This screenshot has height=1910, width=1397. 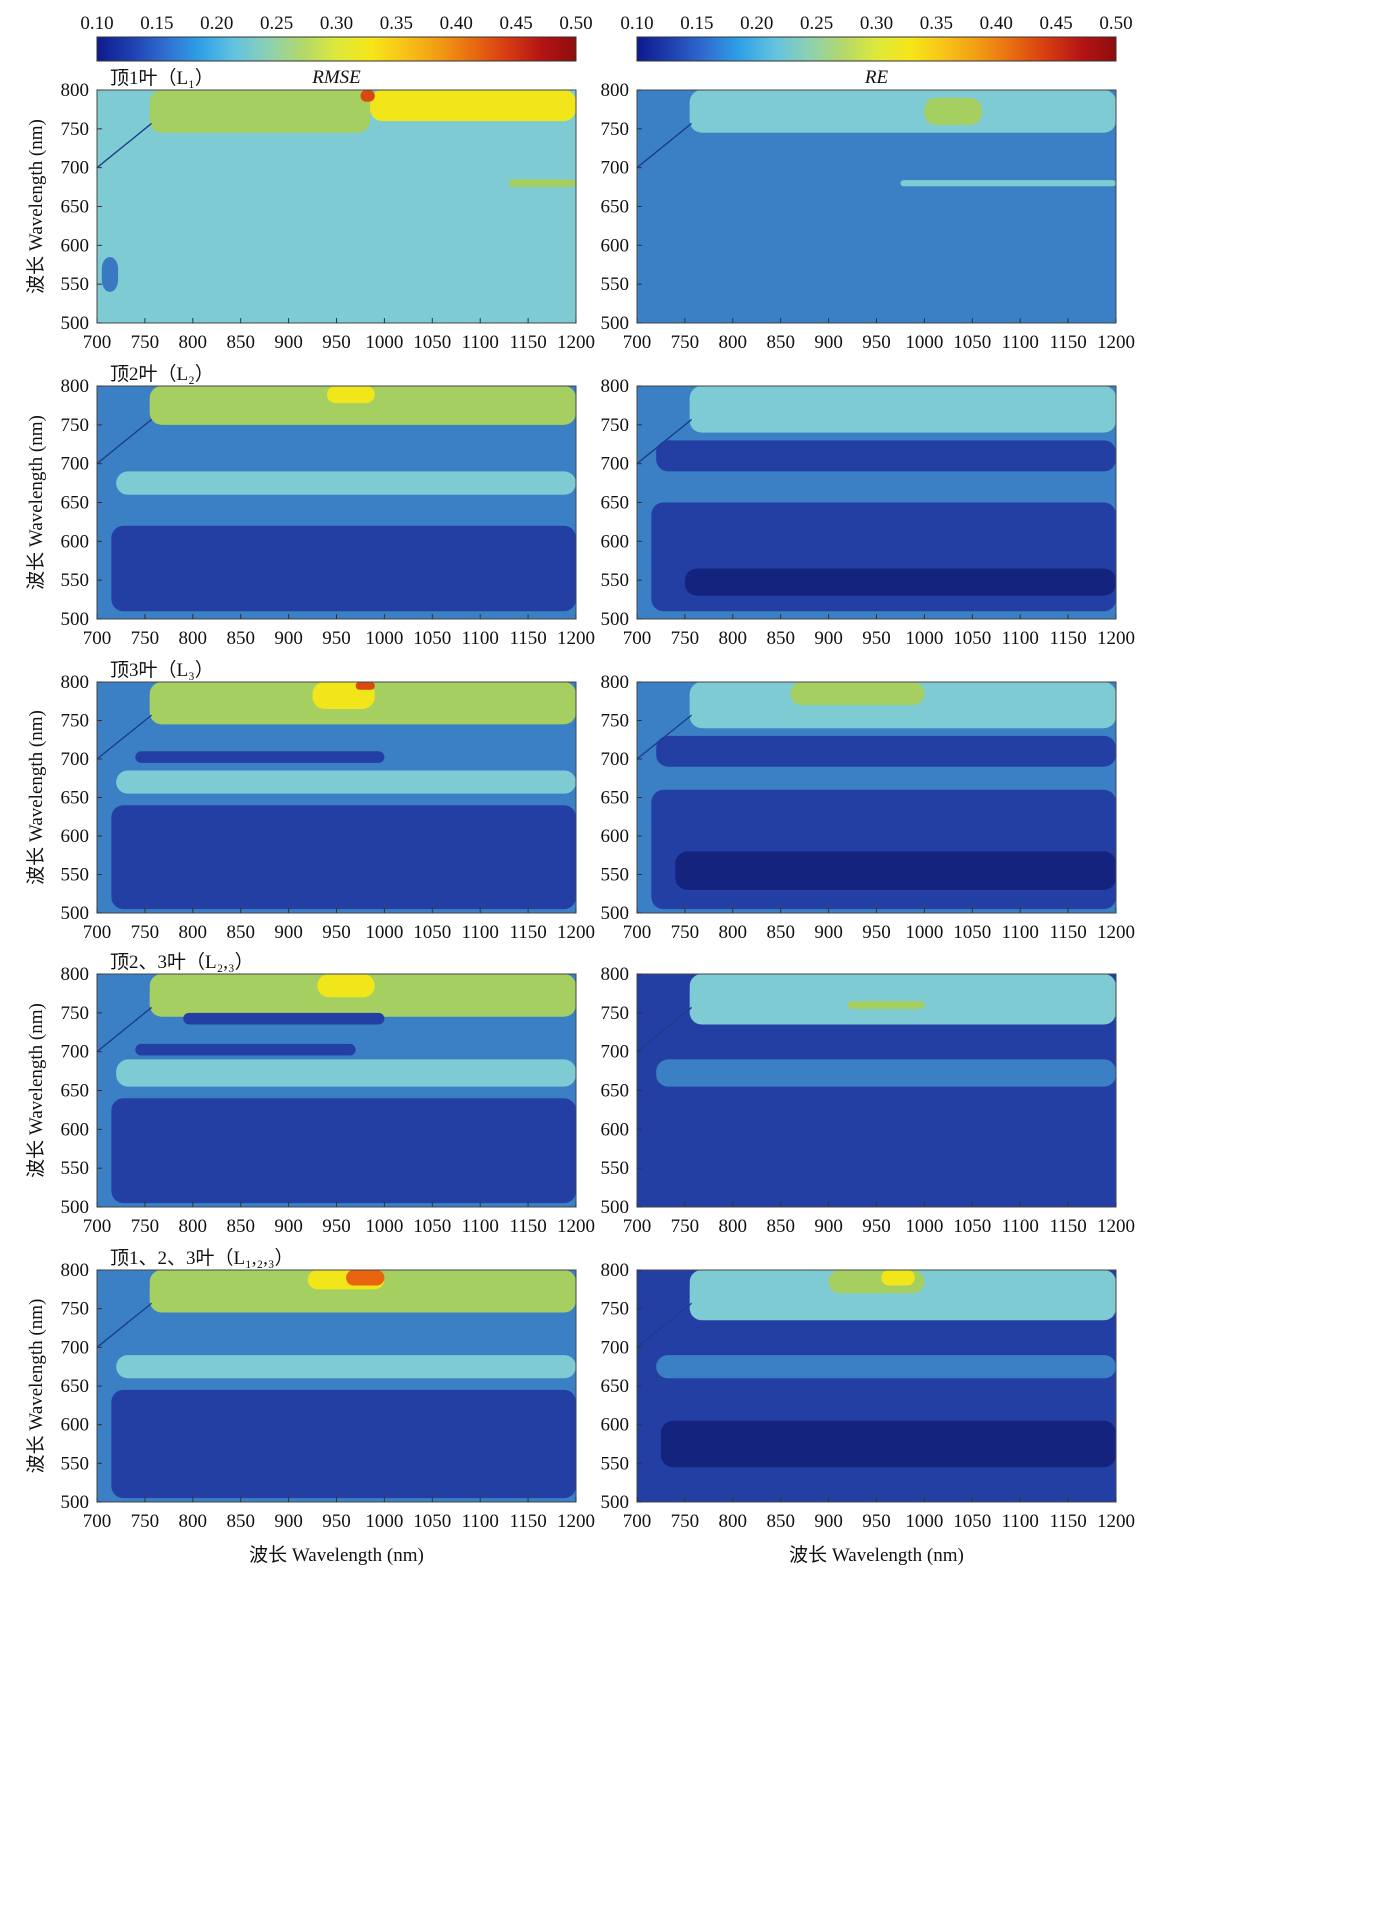 I want to click on x-tick-label: 1000, so click(x=924, y=1521).